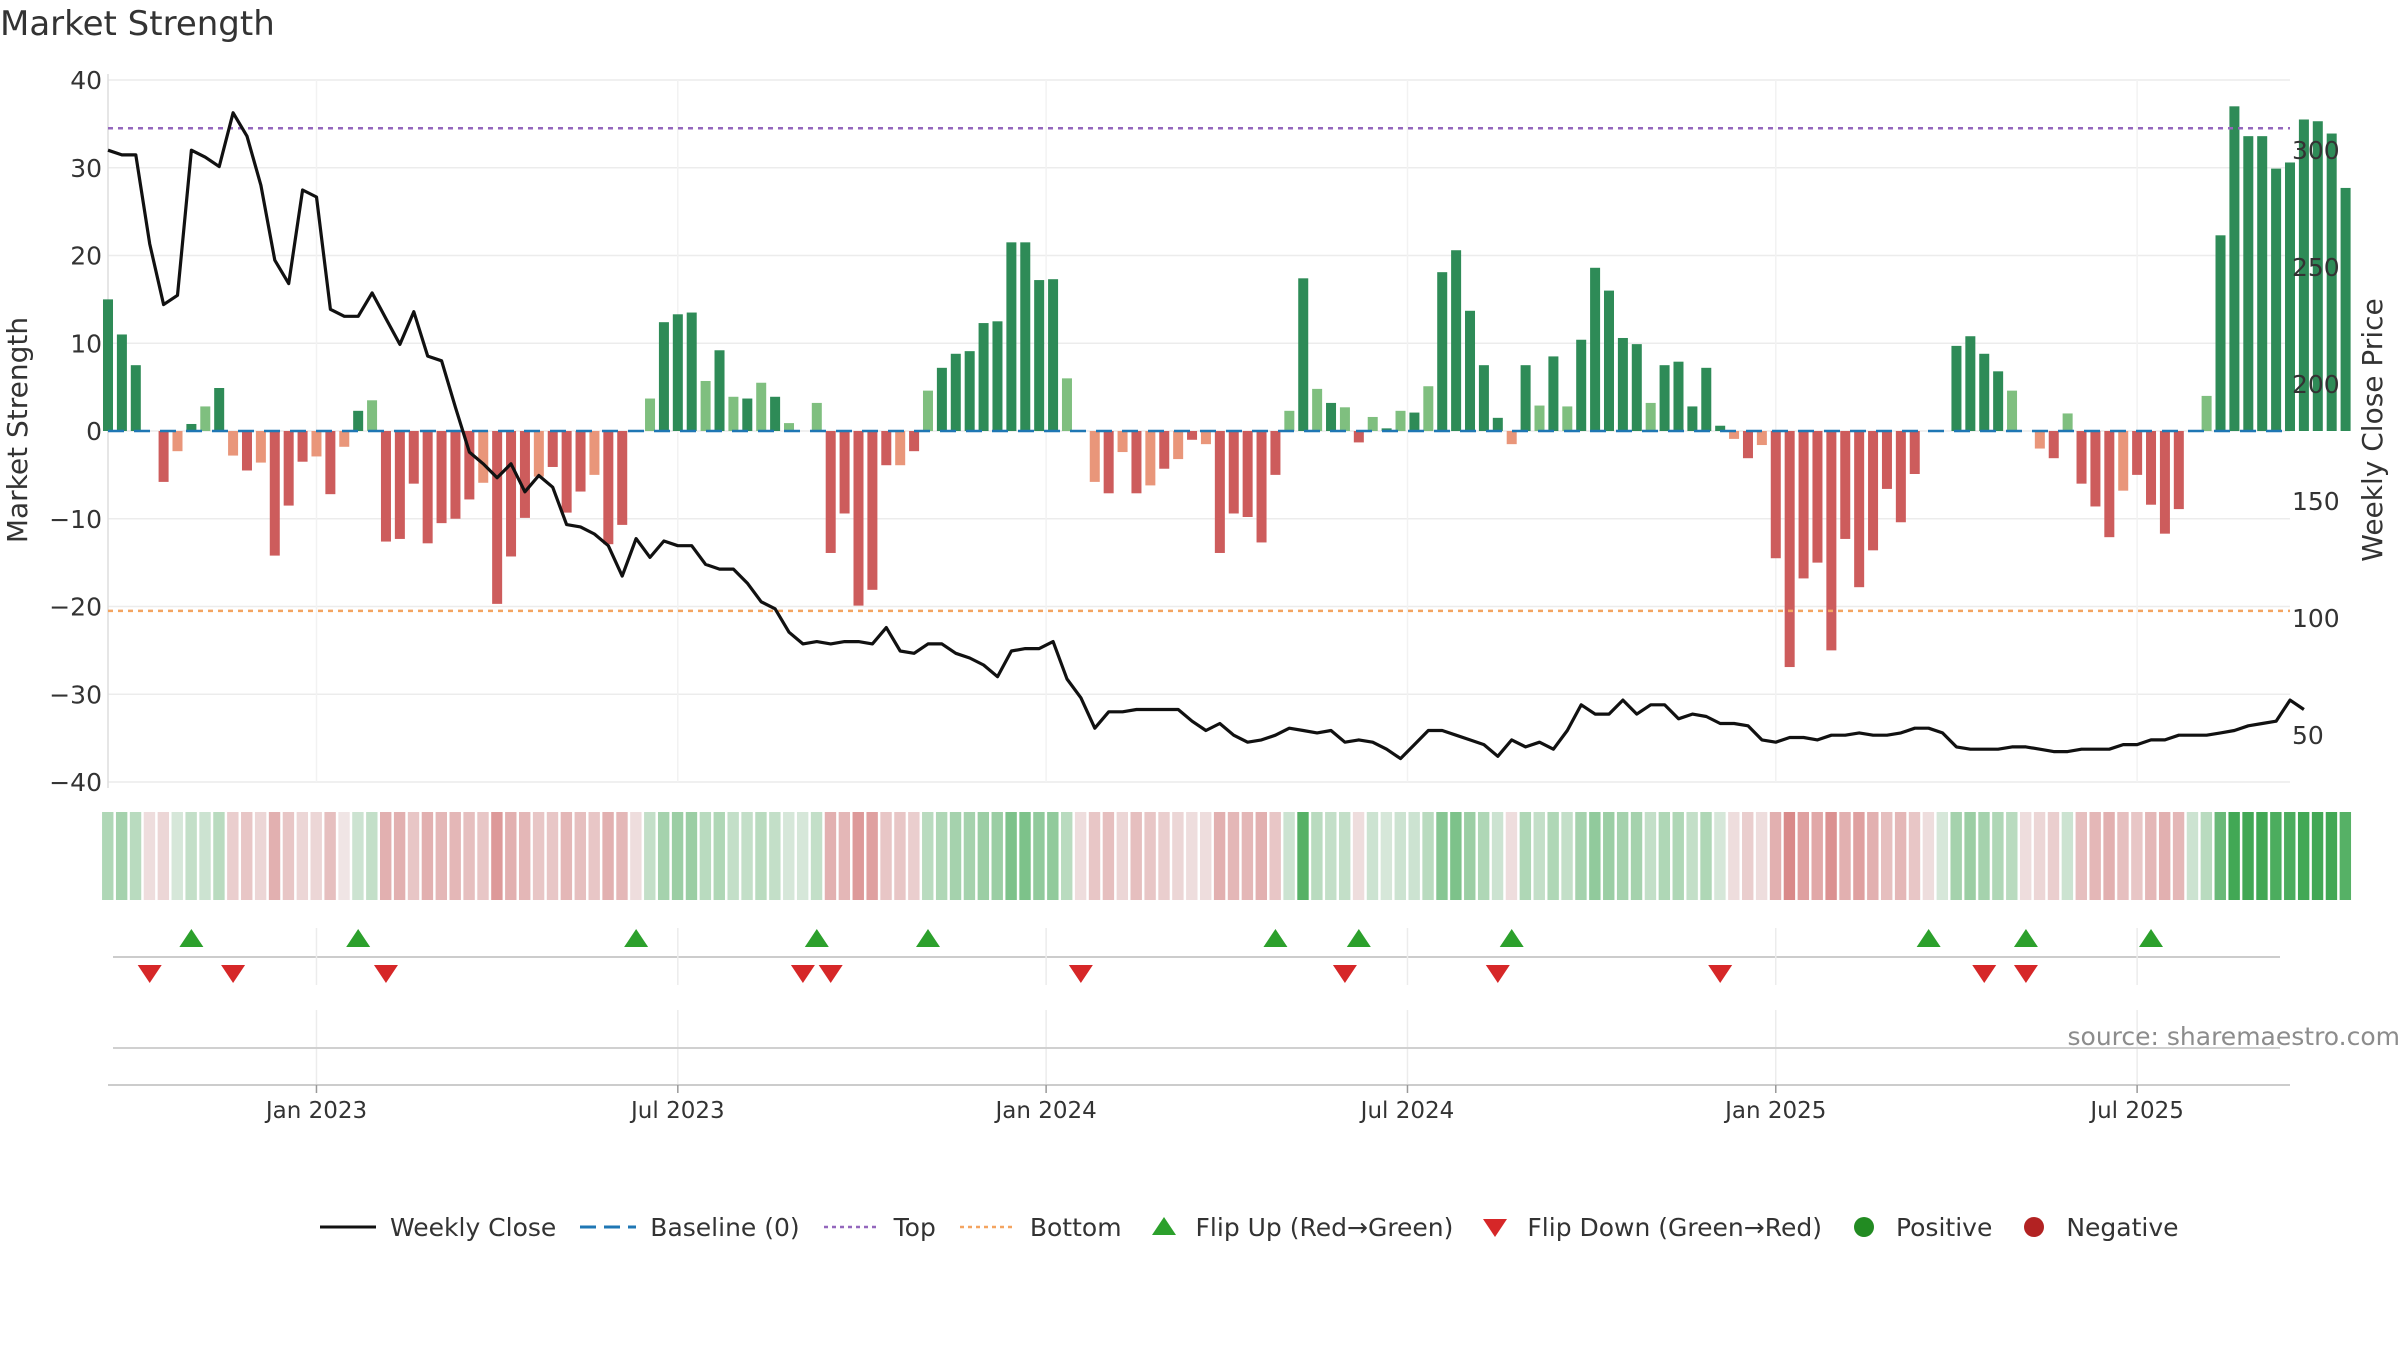  What do you see at coordinates (1227, 856) in the screenshot?
I see `strength-heatstrip` at bounding box center [1227, 856].